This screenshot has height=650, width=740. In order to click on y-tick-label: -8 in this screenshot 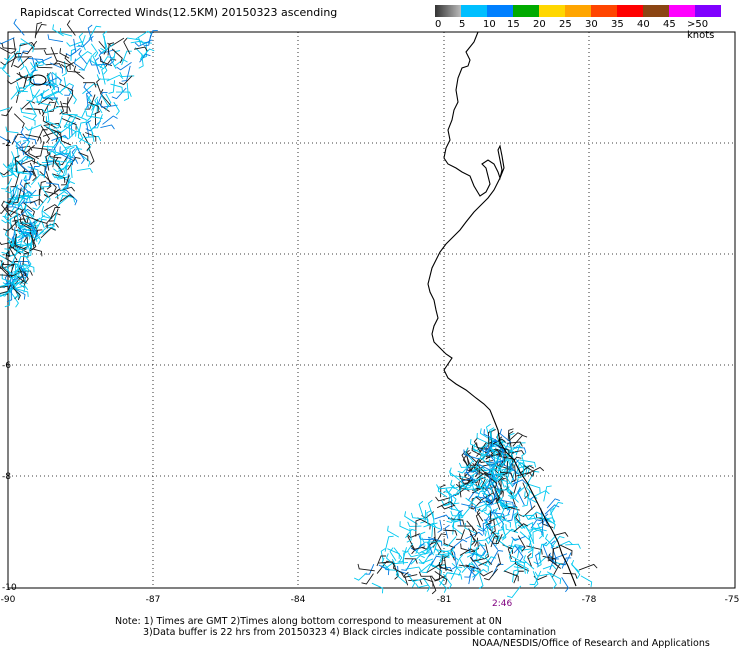, I will do `click(6, 477)`.